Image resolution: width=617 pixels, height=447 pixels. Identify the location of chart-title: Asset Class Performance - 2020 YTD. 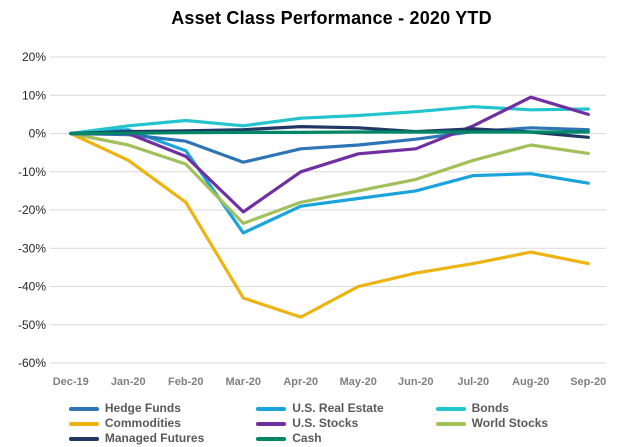
(331, 18).